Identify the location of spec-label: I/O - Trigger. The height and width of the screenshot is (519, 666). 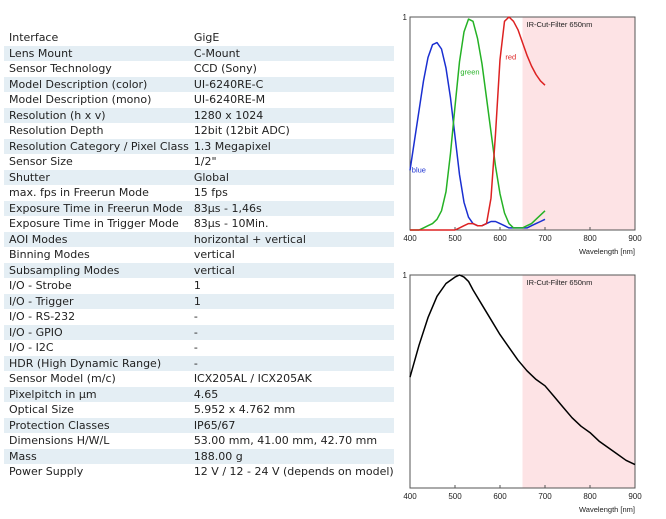
(96, 301).